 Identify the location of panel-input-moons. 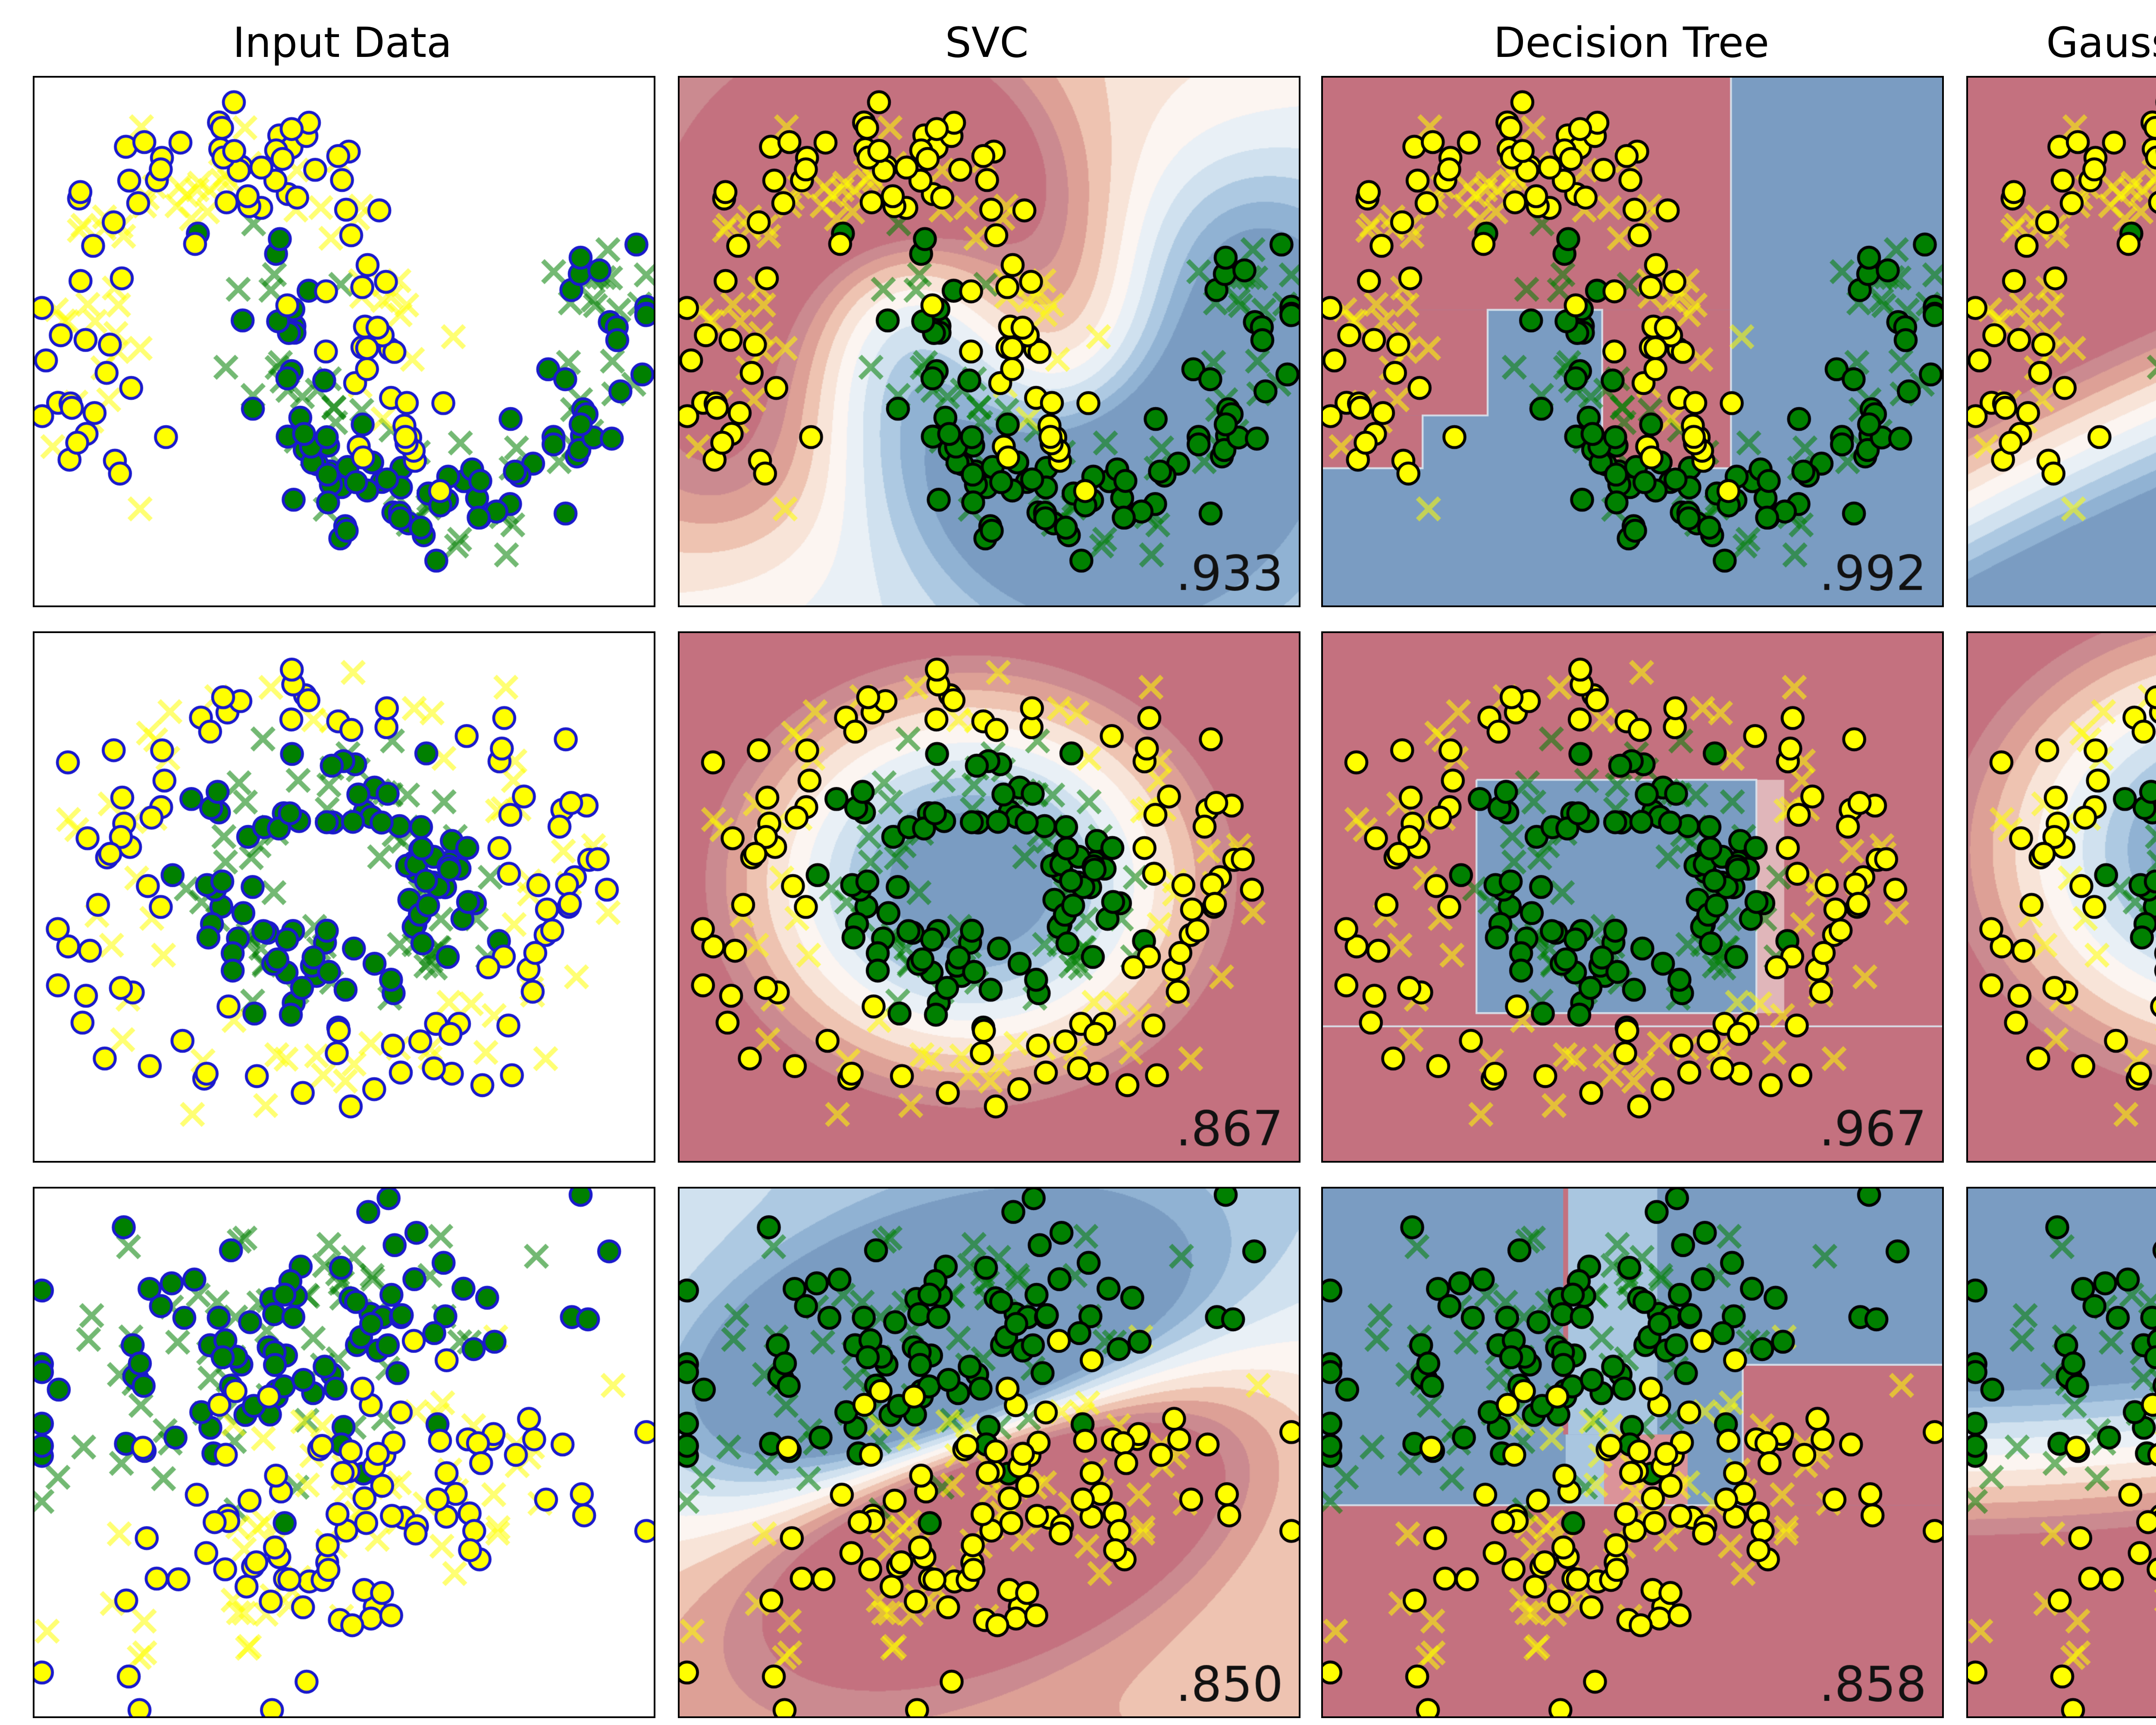
(344, 341).